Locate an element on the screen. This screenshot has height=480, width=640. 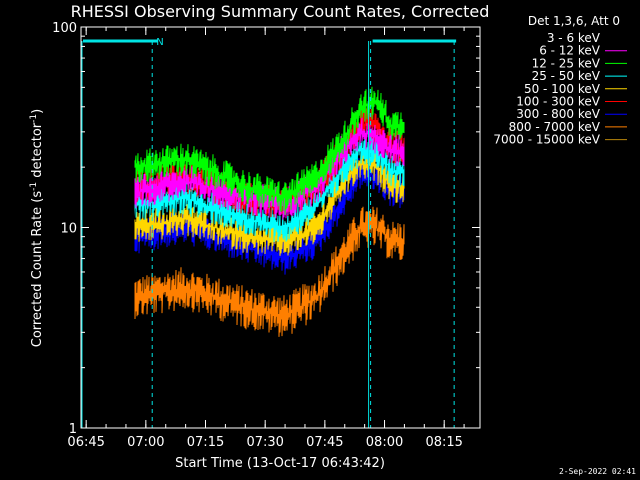
legend-label: 50 - 100 keV is located at coordinates (562, 89).